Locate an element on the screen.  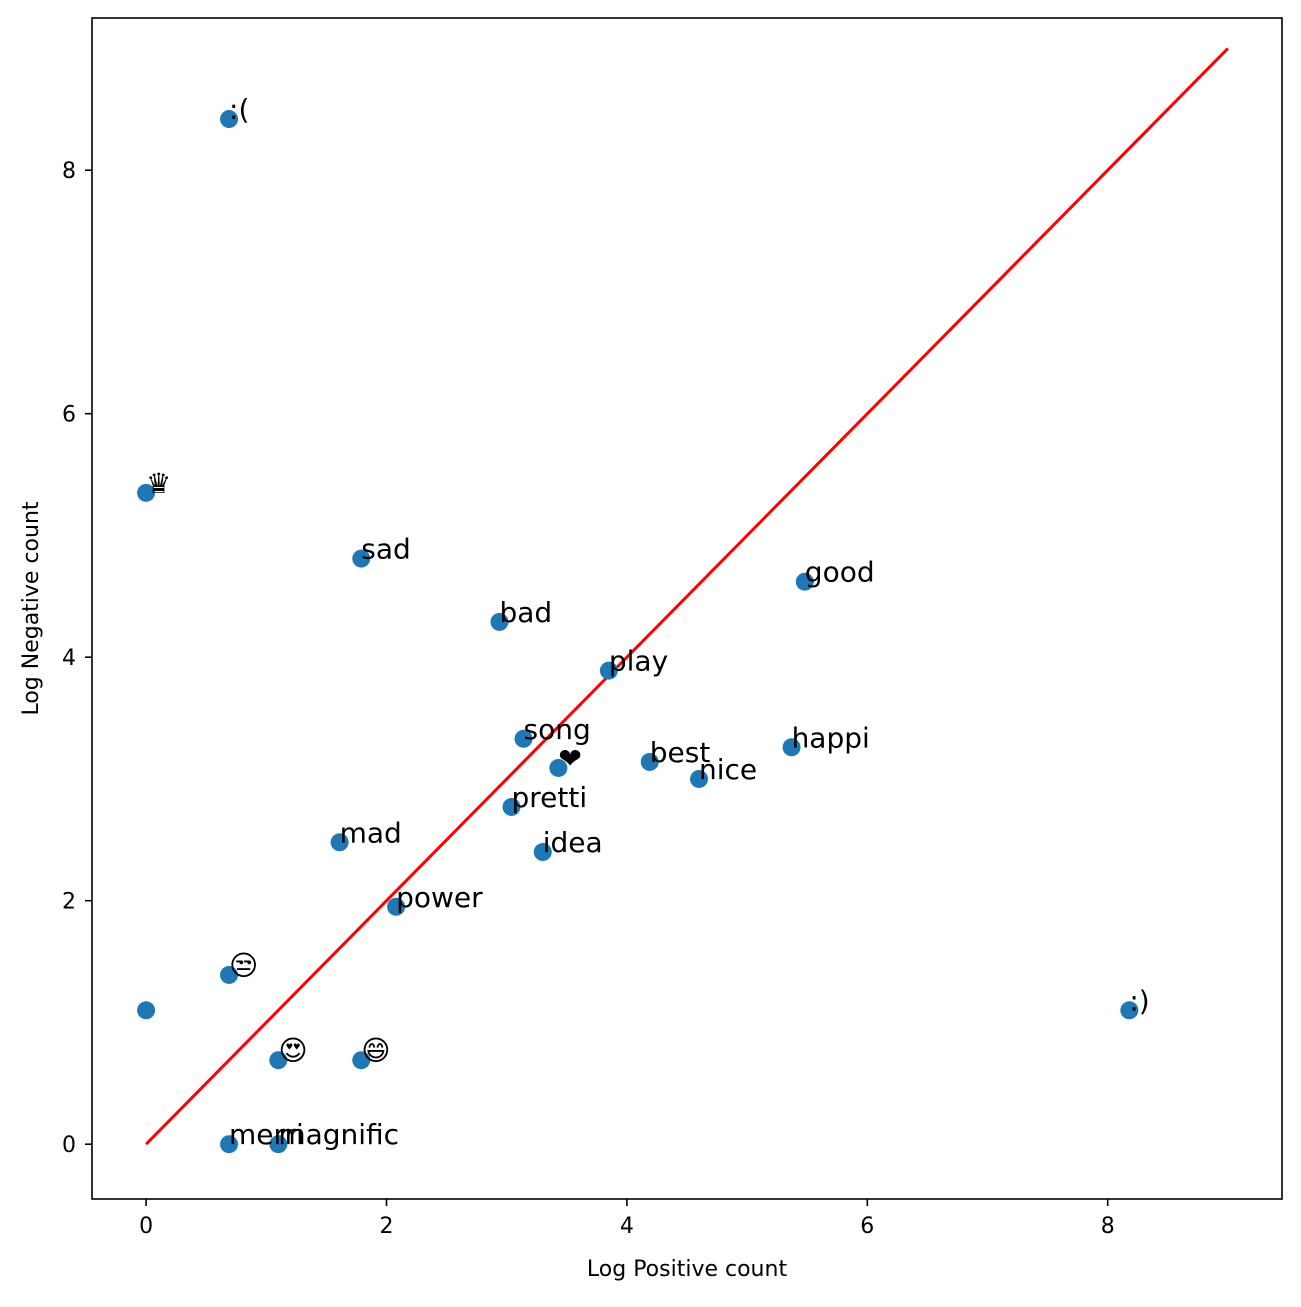
point-label: ♛ is located at coordinates (158, 483).